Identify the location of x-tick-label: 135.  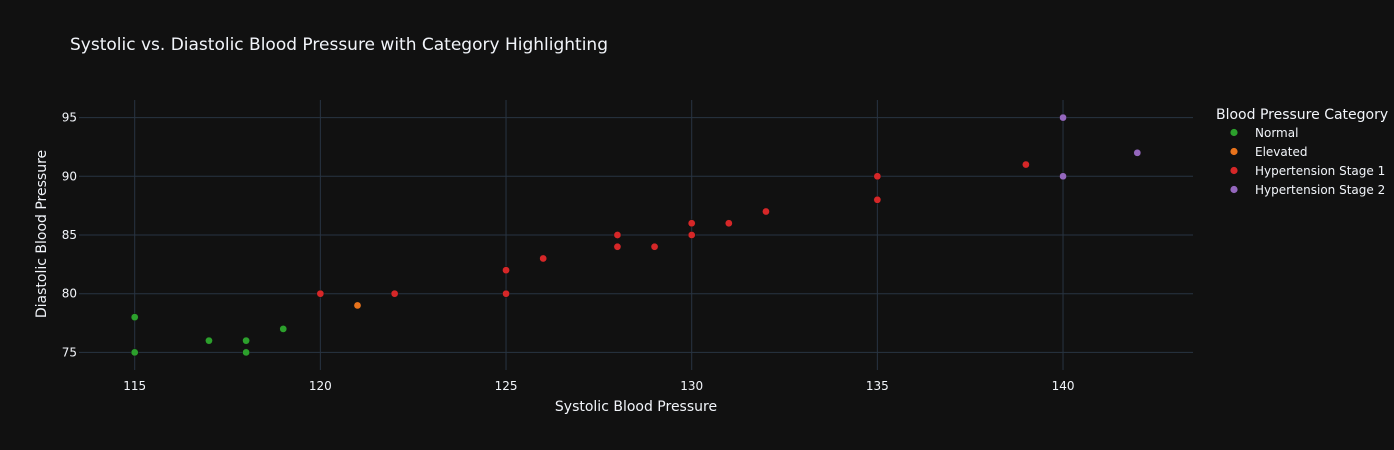
(877, 386).